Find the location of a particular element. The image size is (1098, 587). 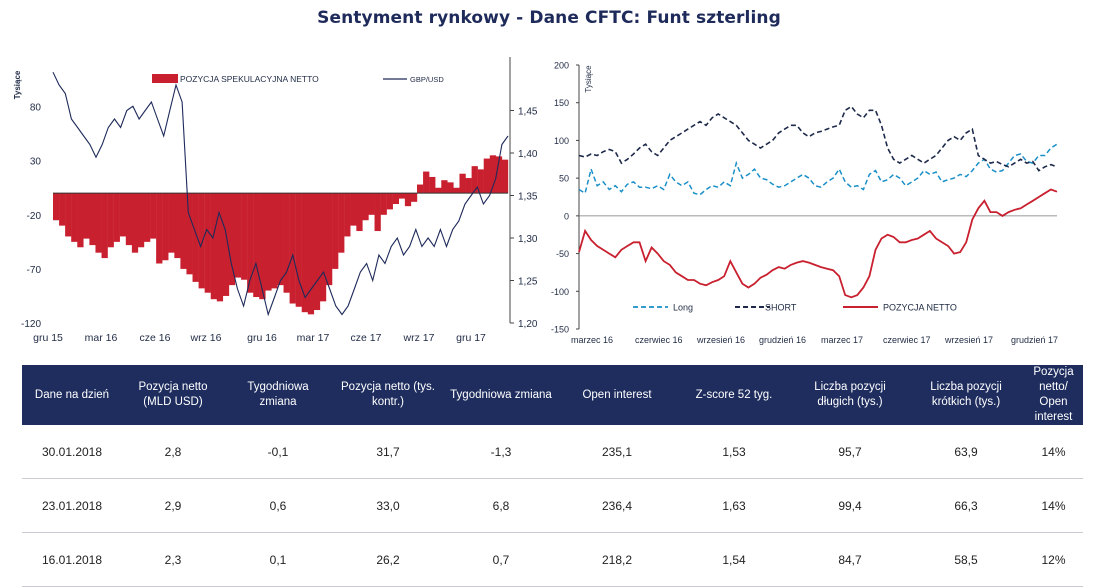

legend-label-gbpusd: GBP/USD is located at coordinates (427, 79).